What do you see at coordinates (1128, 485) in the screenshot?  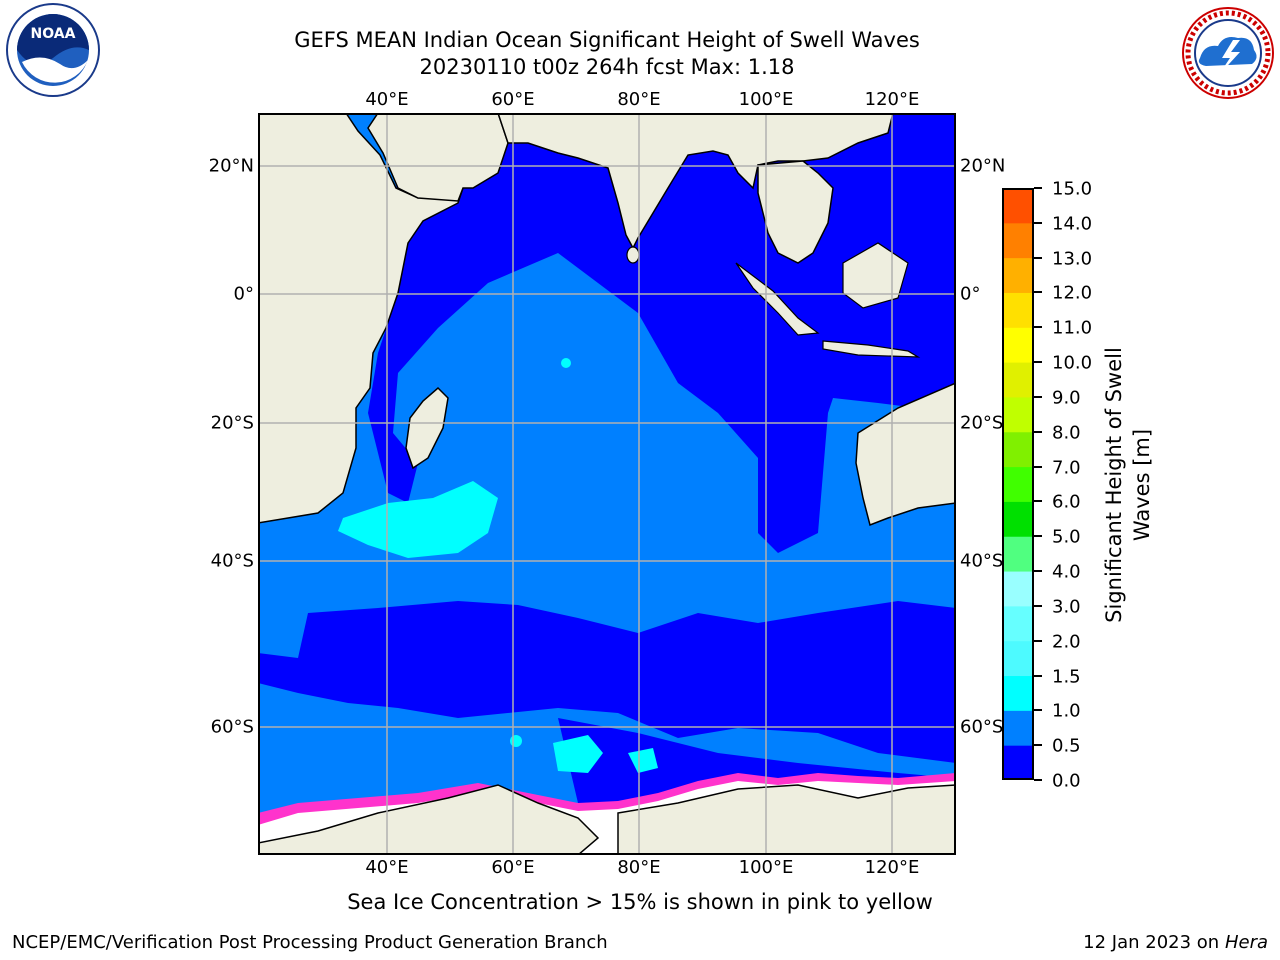 I see `colorbar-title: Significant Height of Swell Waves [m]` at bounding box center [1128, 485].